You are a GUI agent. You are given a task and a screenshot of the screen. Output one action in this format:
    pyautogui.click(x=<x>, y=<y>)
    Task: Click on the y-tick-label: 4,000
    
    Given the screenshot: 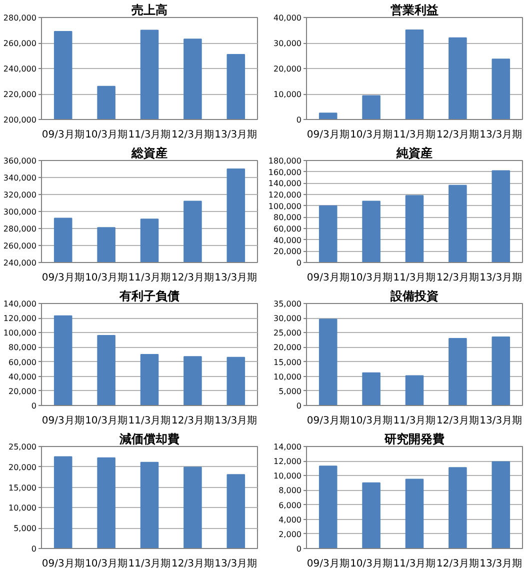 What is the action you would take?
    pyautogui.click(x=290, y=519)
    